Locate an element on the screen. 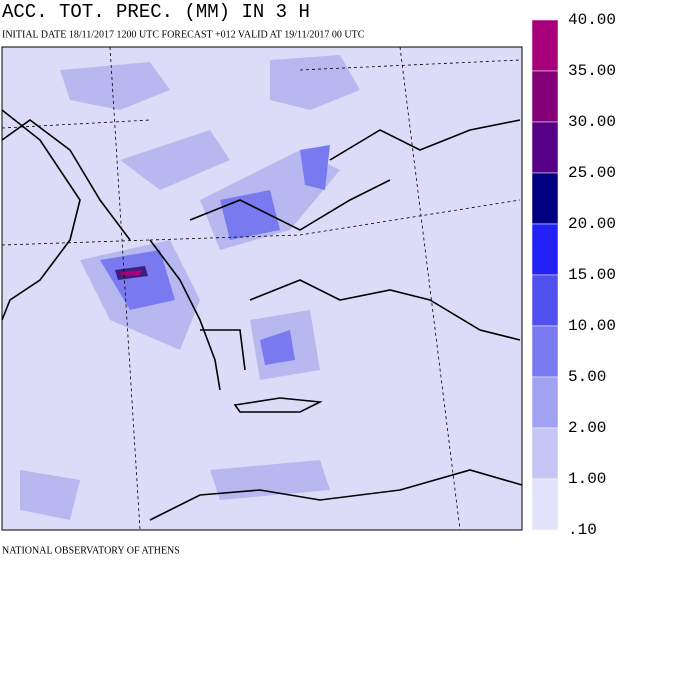 Image resolution: width=700 pixels, height=700 pixels. legend-label: 25.00 is located at coordinates (592, 173).